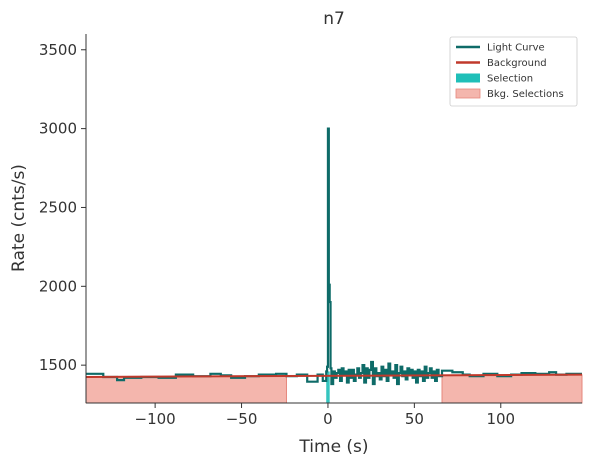 This screenshot has width=592, height=465. Describe the element at coordinates (58, 129) in the screenshot. I see `y-tick-label: 3000` at that location.